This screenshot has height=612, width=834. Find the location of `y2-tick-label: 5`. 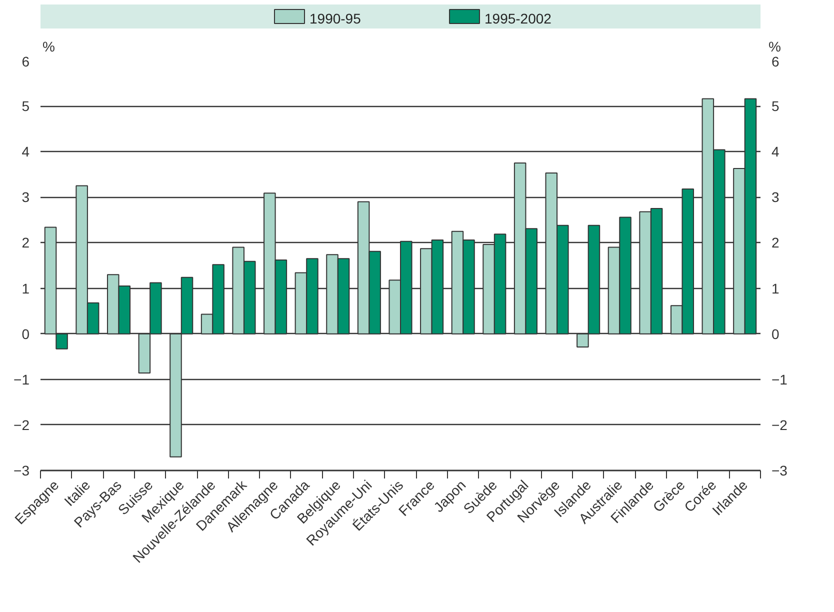

y2-tick-label: 5 is located at coordinates (776, 106).